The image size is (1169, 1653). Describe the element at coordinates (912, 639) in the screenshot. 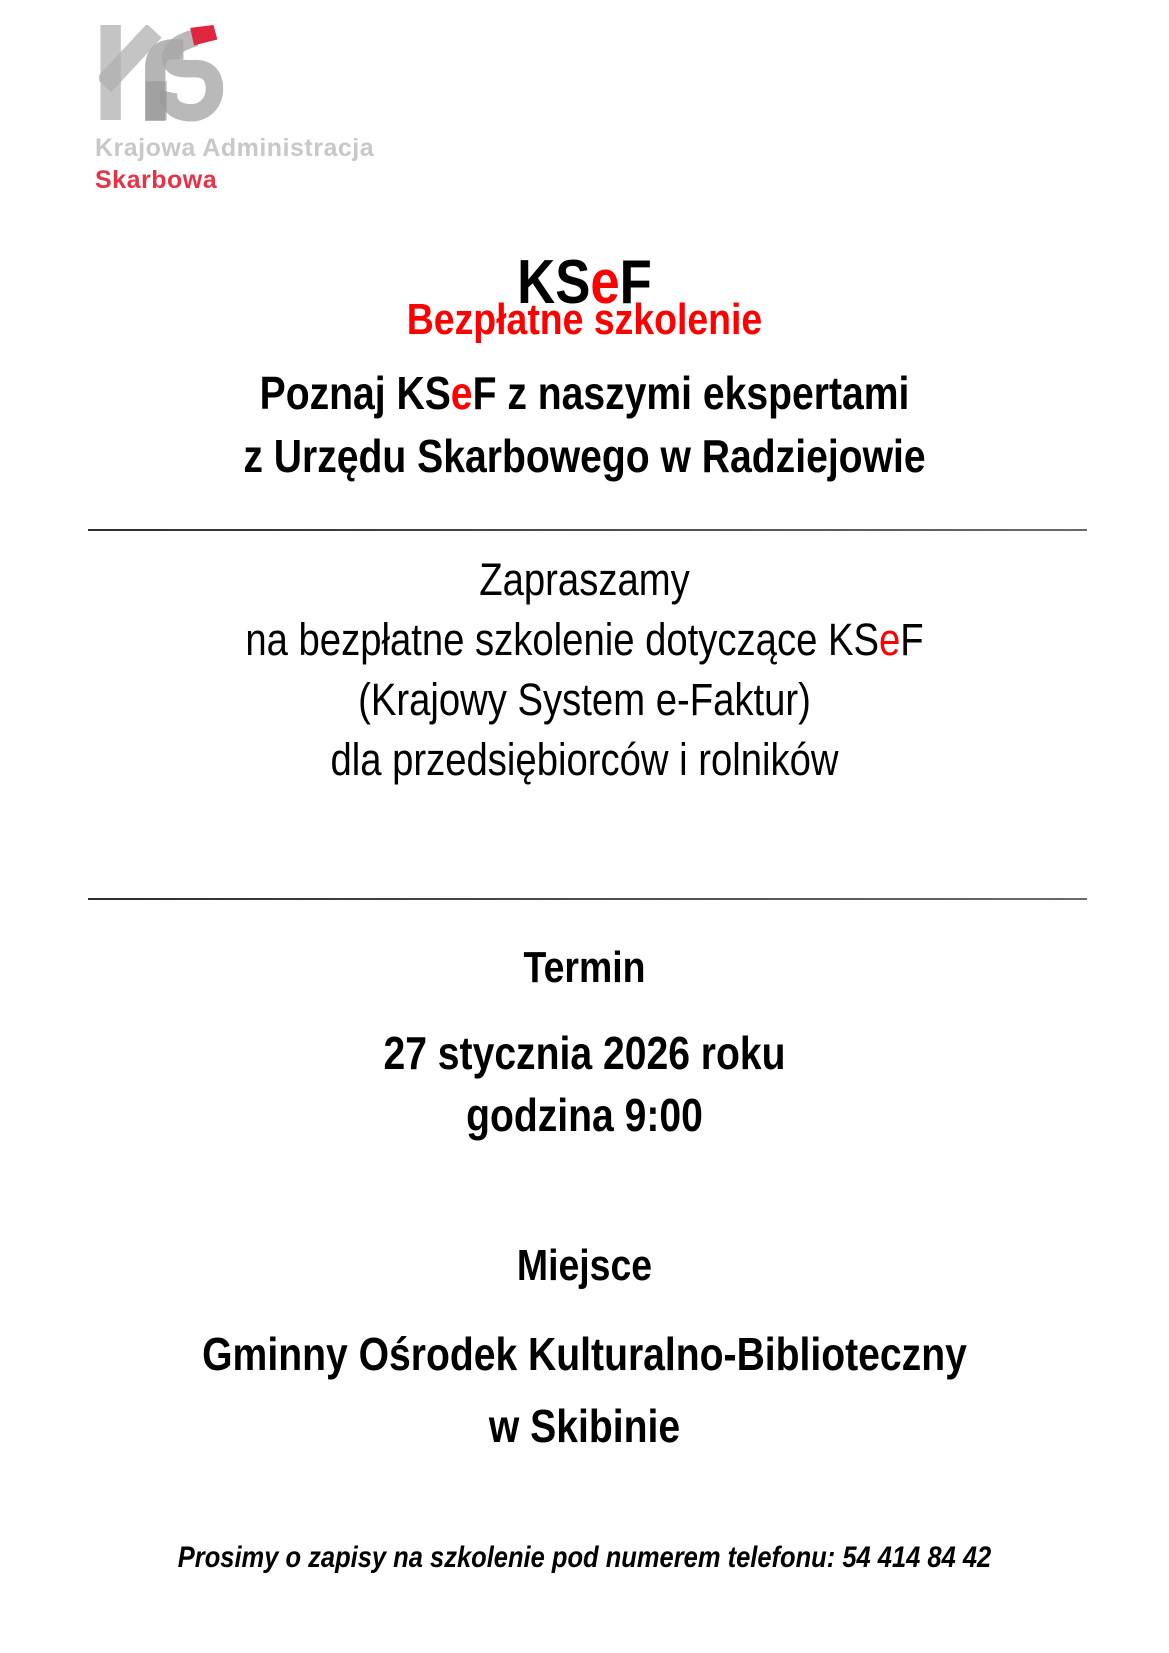

I see `invitation-line2-post: F` at that location.